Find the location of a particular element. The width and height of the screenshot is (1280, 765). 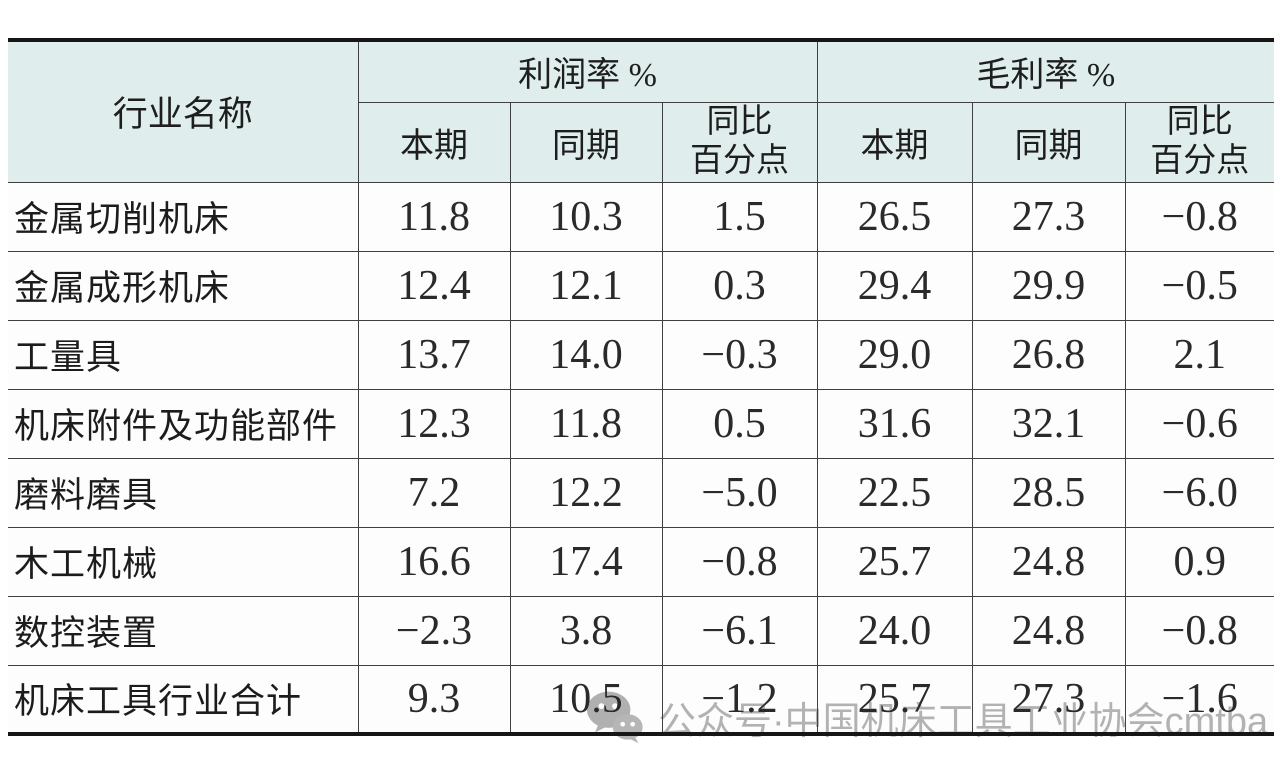

industry-name-cell: 金属成形机床 is located at coordinates (183, 285).